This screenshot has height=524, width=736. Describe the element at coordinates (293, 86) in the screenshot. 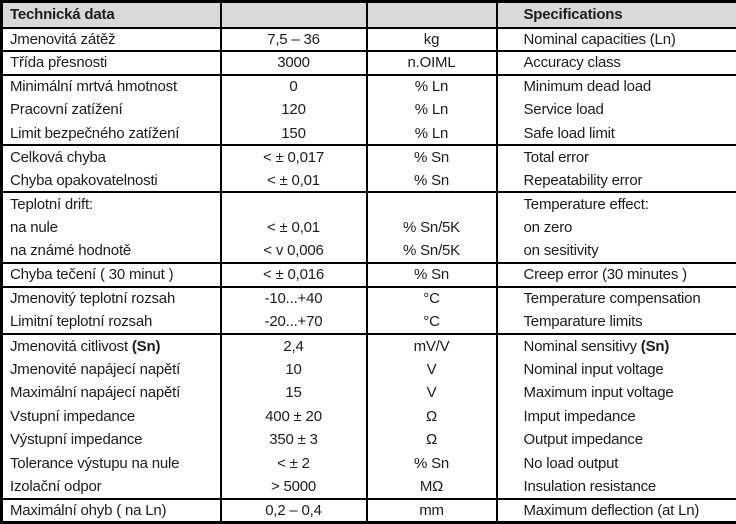

I see `value-cell: 0` at that location.